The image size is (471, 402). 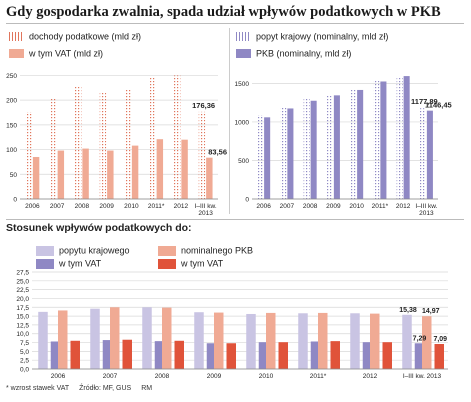 I want to click on legend-label: w tym VAT (mld zł), so click(x=66, y=53).